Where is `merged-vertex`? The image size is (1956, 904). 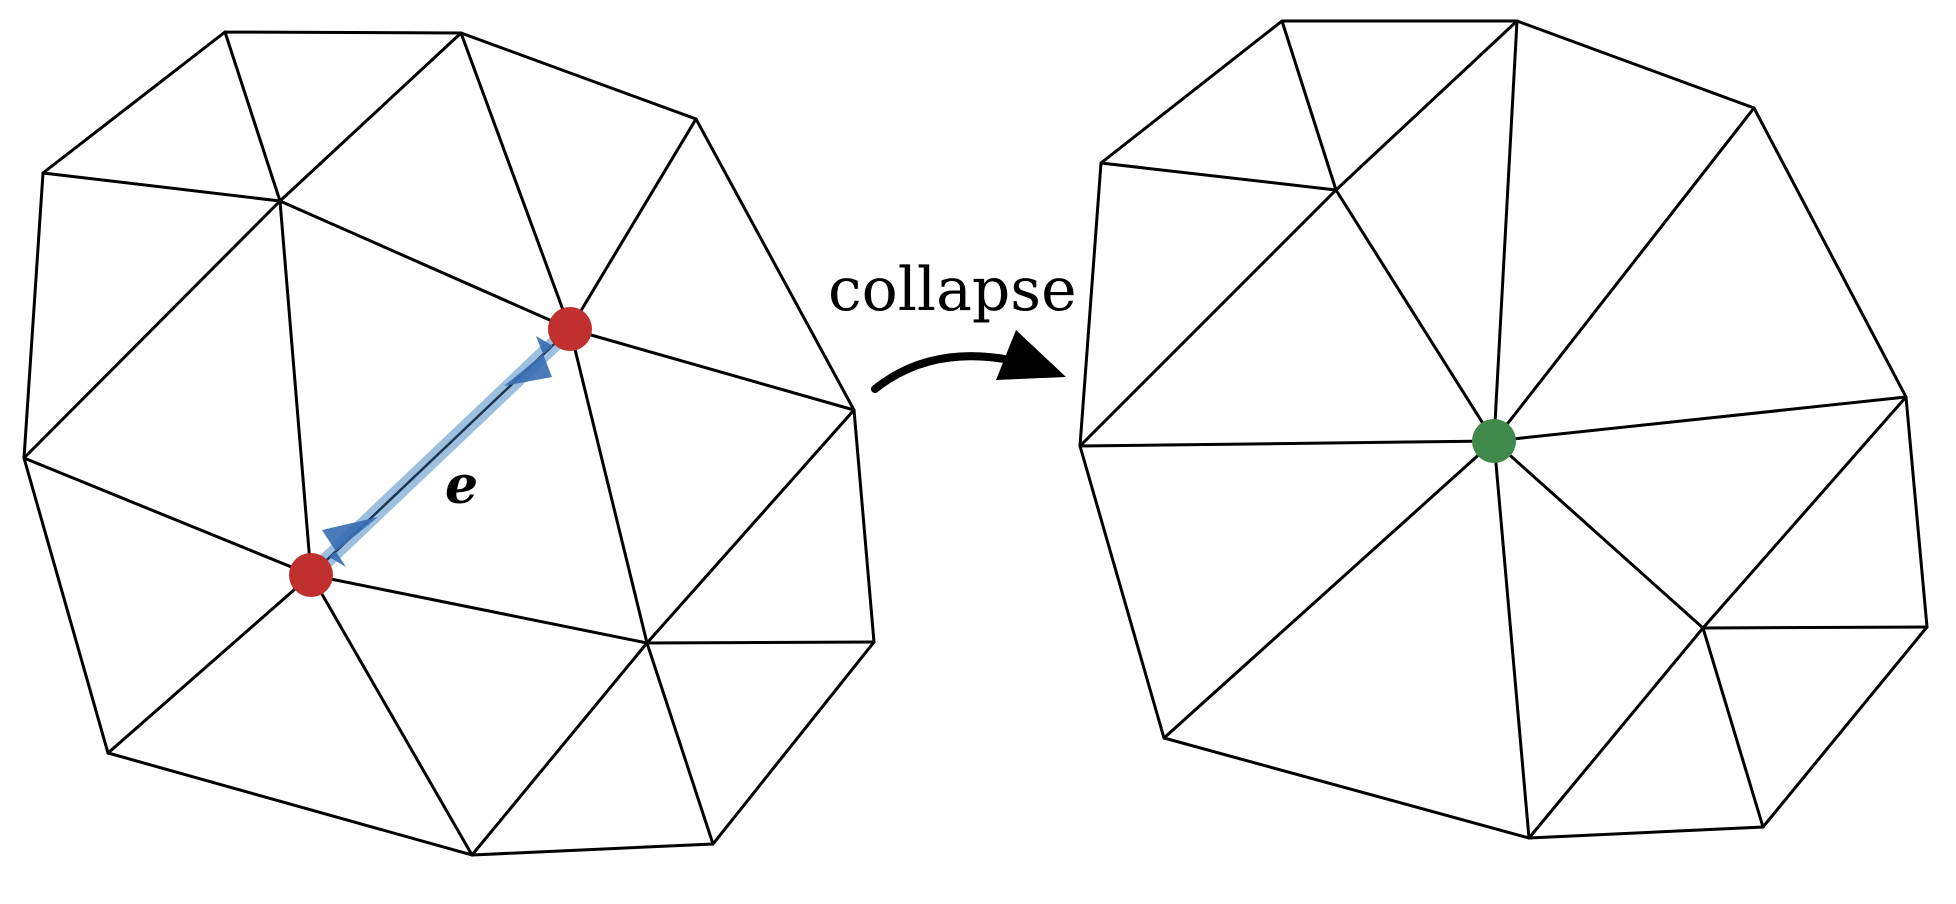
merged-vertex is located at coordinates (1494, 441).